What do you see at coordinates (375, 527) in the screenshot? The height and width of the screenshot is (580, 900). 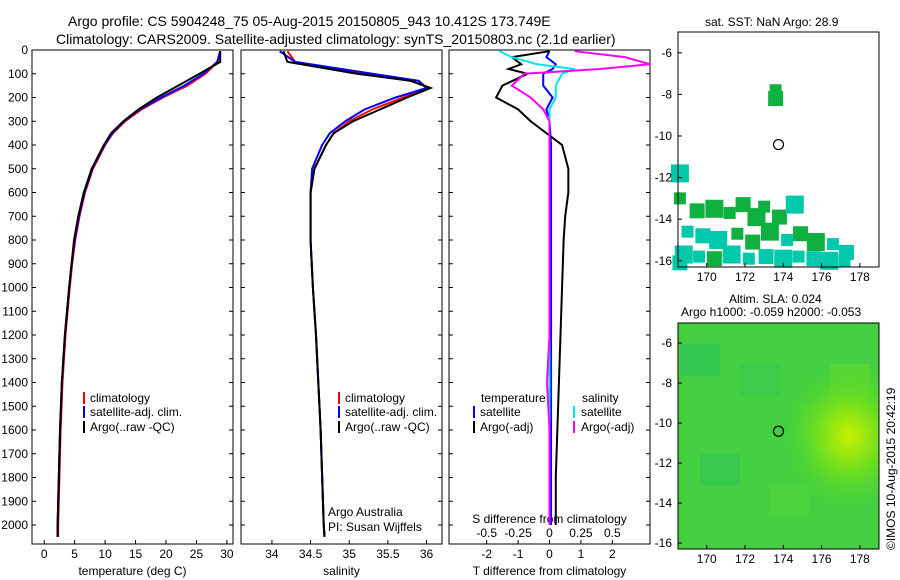 I see `credit-line2: PI: Susan Wijffels` at bounding box center [375, 527].